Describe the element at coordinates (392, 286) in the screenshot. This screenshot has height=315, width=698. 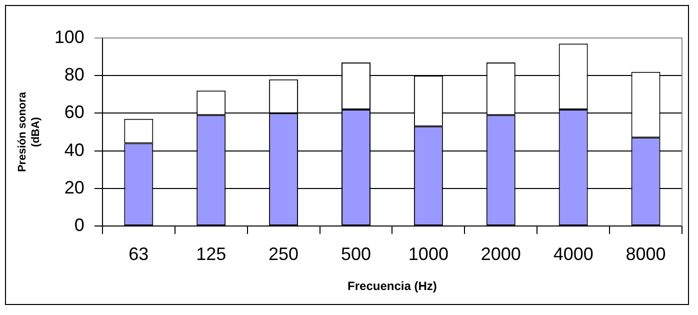
I see `x-axis-title: Frecuencia (Hz)` at that location.